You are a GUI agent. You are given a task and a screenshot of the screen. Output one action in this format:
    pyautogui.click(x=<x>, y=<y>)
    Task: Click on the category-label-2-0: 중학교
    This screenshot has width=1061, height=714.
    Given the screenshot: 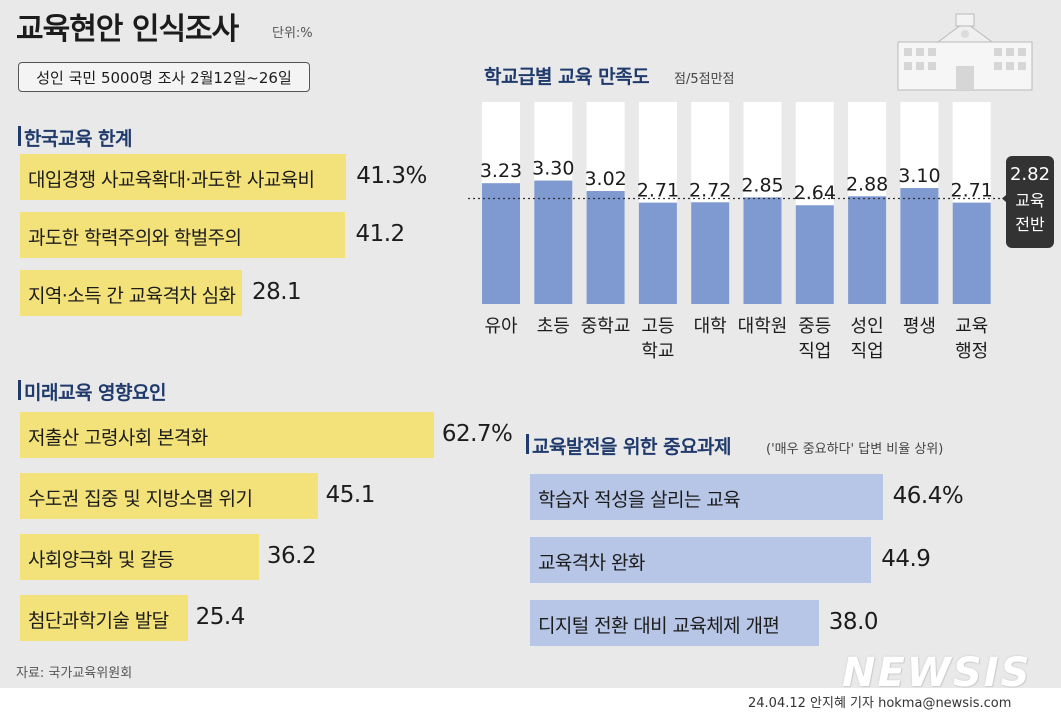 What is the action you would take?
    pyautogui.click(x=606, y=326)
    